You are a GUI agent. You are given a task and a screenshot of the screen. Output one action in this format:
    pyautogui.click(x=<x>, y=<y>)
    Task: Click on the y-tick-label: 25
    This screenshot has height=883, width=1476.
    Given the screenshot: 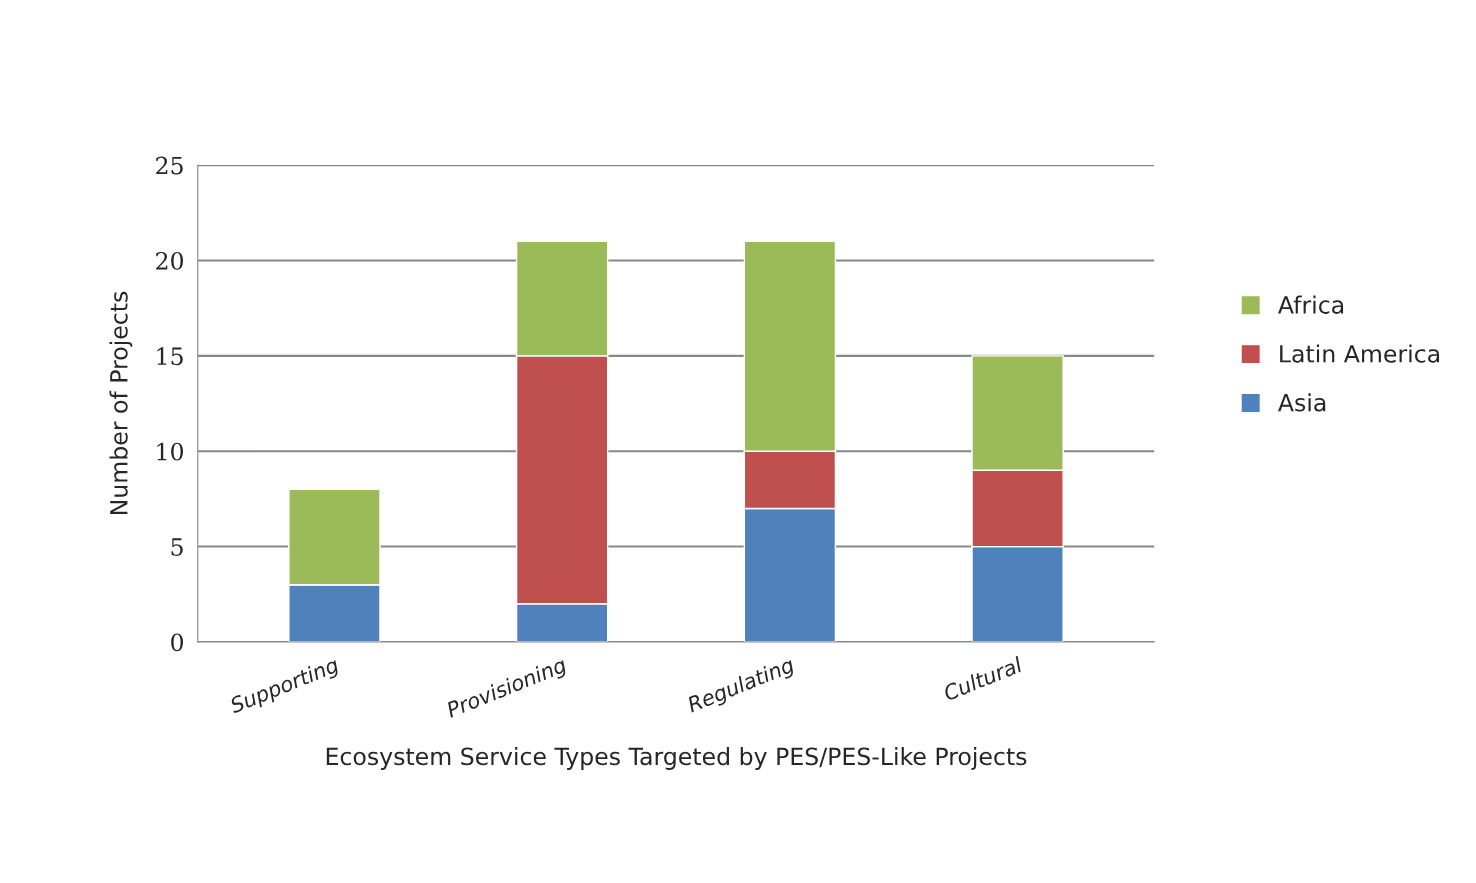 What is the action you would take?
    pyautogui.click(x=169, y=165)
    